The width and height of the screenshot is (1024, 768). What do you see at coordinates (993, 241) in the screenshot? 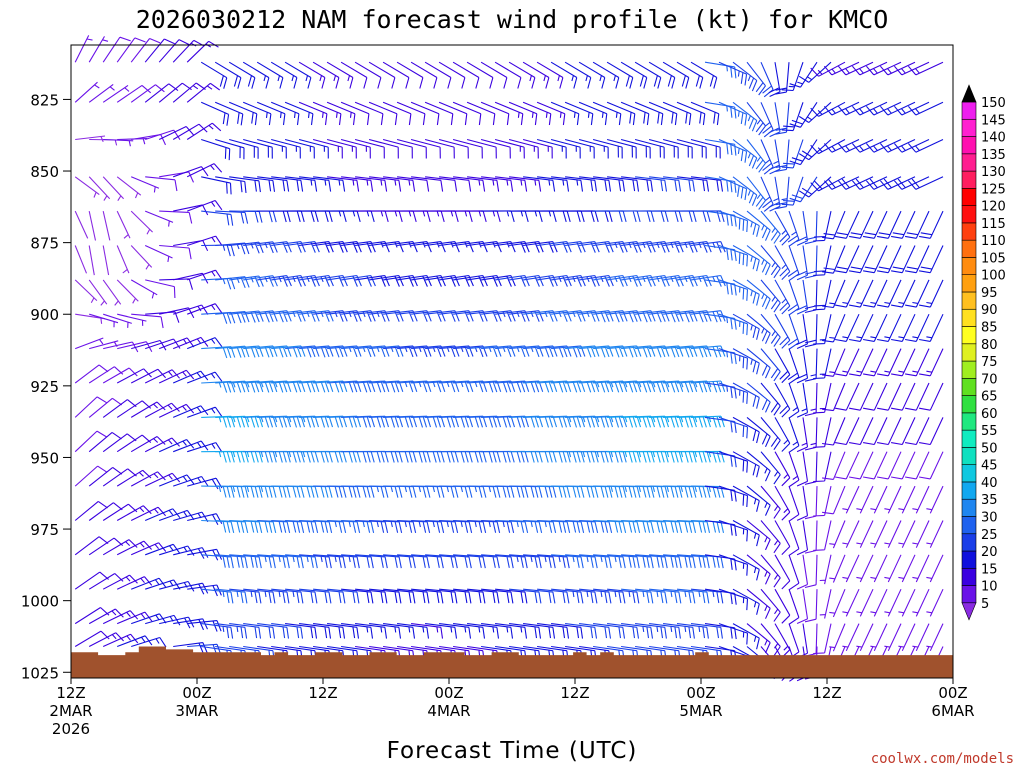
I see `colorbar-label: 110` at bounding box center [993, 241].